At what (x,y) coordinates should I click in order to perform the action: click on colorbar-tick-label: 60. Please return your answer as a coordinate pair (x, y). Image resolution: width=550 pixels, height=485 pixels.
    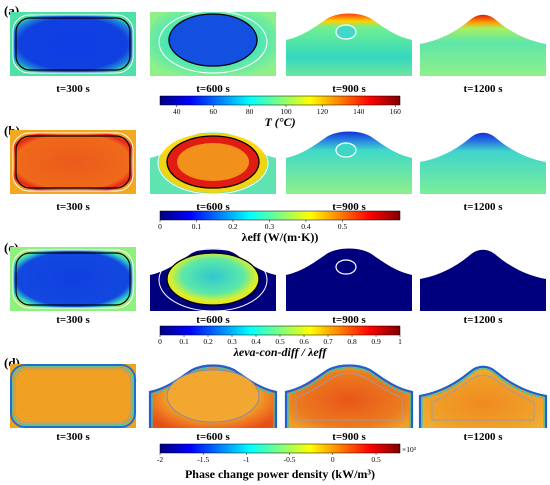
    Looking at the image, I should click on (213, 111).